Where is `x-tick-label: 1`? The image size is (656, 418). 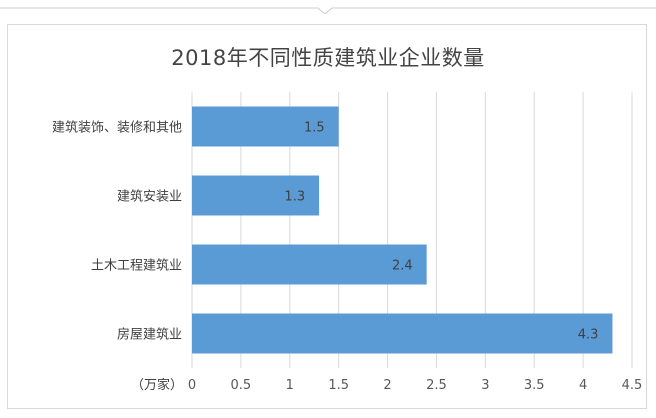
x-tick-label: 1 is located at coordinates (290, 385).